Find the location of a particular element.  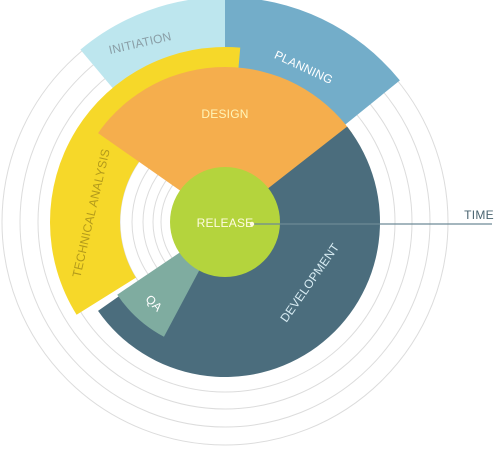

time-axis-origin-dot is located at coordinates (252, 224).